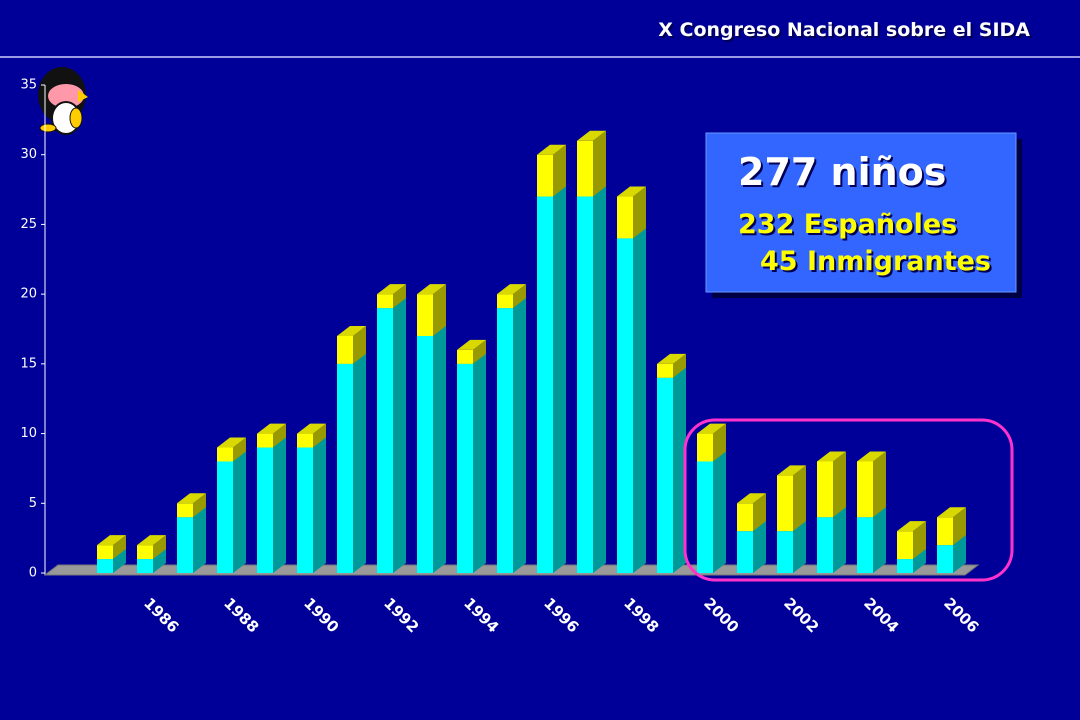 Image resolution: width=1080 pixels, height=720 pixels. What do you see at coordinates (28, 363) in the screenshot?
I see `y-tick-label: 15` at bounding box center [28, 363].